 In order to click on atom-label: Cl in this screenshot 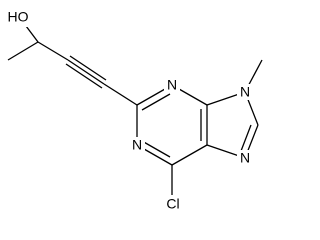, I will do `click(172, 204)`.